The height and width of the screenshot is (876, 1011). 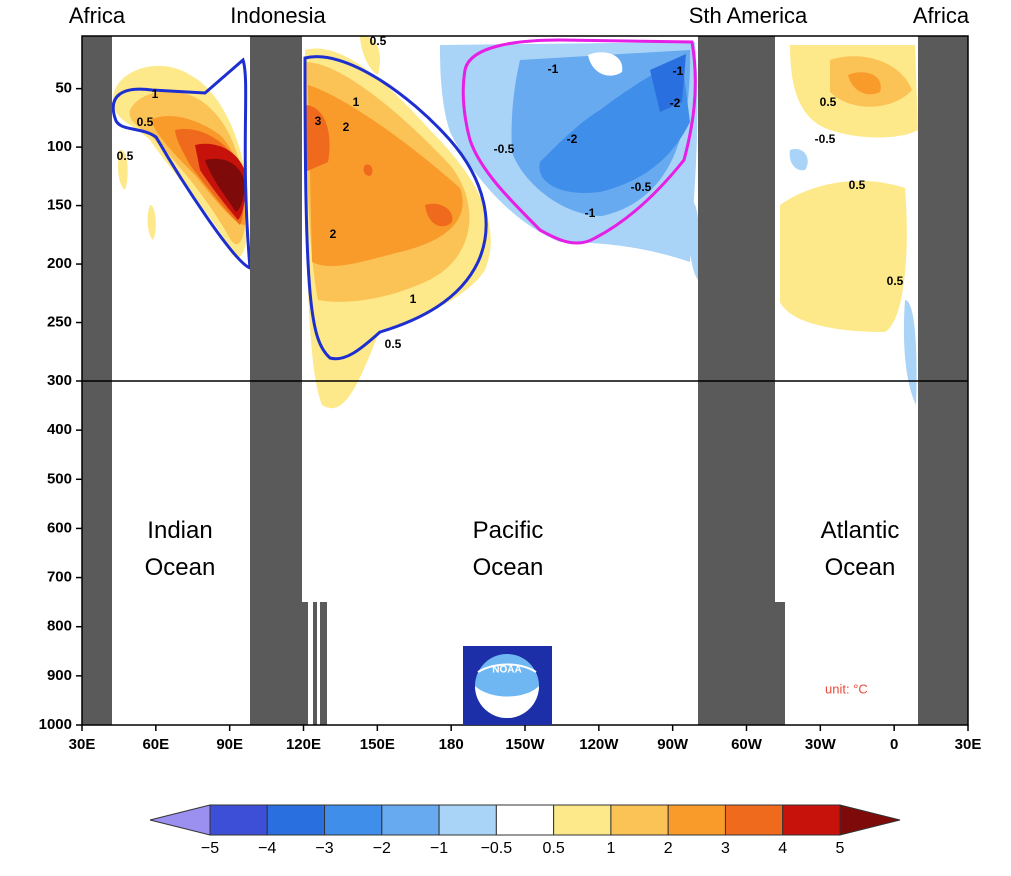 What do you see at coordinates (668, 848) in the screenshot?
I see `colorbar-label: 2` at bounding box center [668, 848].